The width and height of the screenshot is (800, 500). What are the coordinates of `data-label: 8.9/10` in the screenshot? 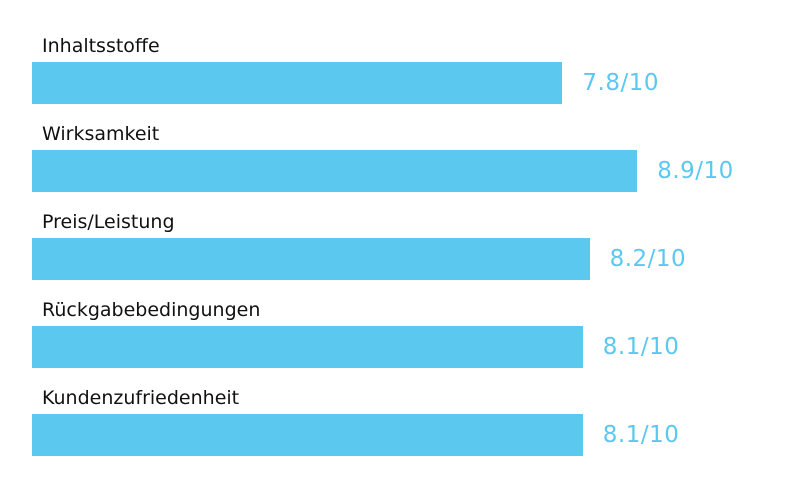 It's located at (695, 171).